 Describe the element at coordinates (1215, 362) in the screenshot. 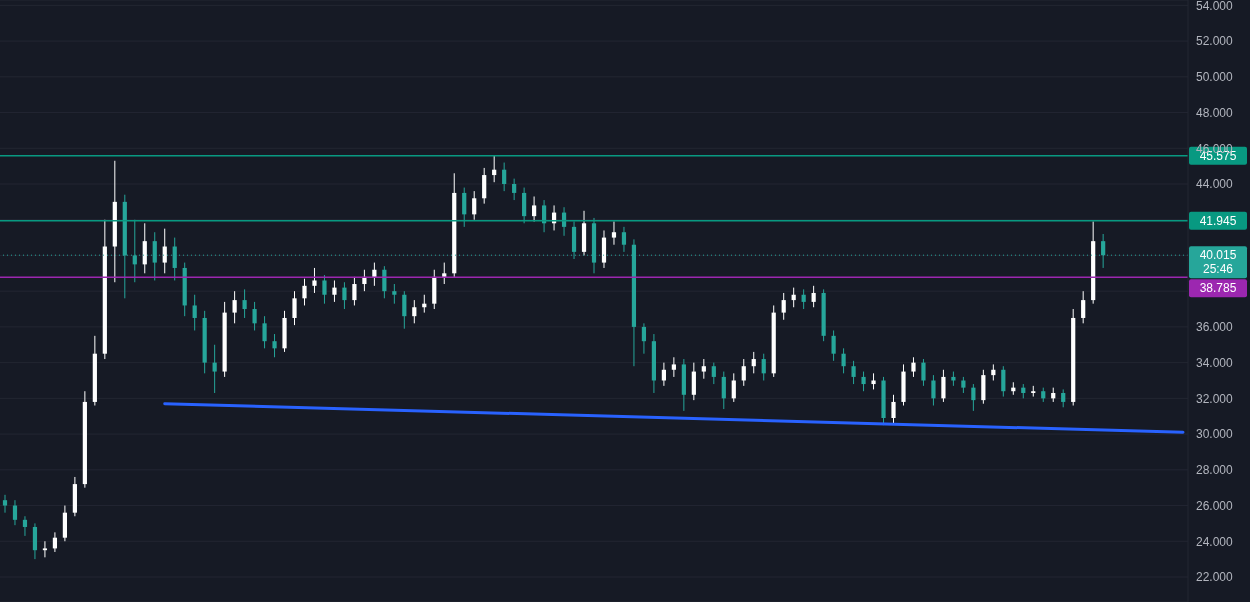

I see `y-tick-label: 34.000` at that location.